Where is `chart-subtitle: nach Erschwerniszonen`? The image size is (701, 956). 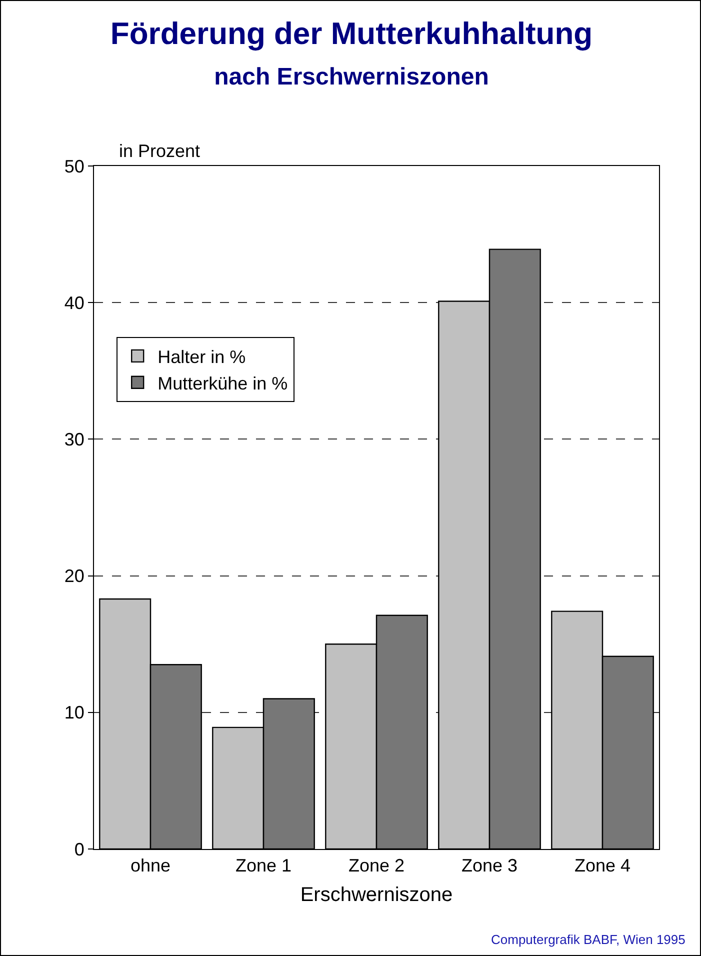
chart-subtitle: nach Erschwerniszonen is located at coordinates (351, 76).